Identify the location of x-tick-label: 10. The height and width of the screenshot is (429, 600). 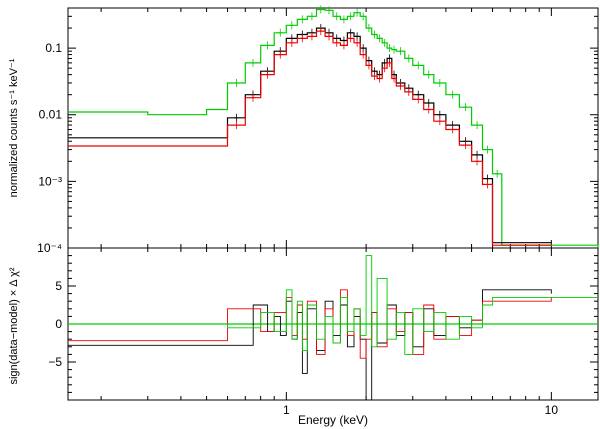
(552, 410).